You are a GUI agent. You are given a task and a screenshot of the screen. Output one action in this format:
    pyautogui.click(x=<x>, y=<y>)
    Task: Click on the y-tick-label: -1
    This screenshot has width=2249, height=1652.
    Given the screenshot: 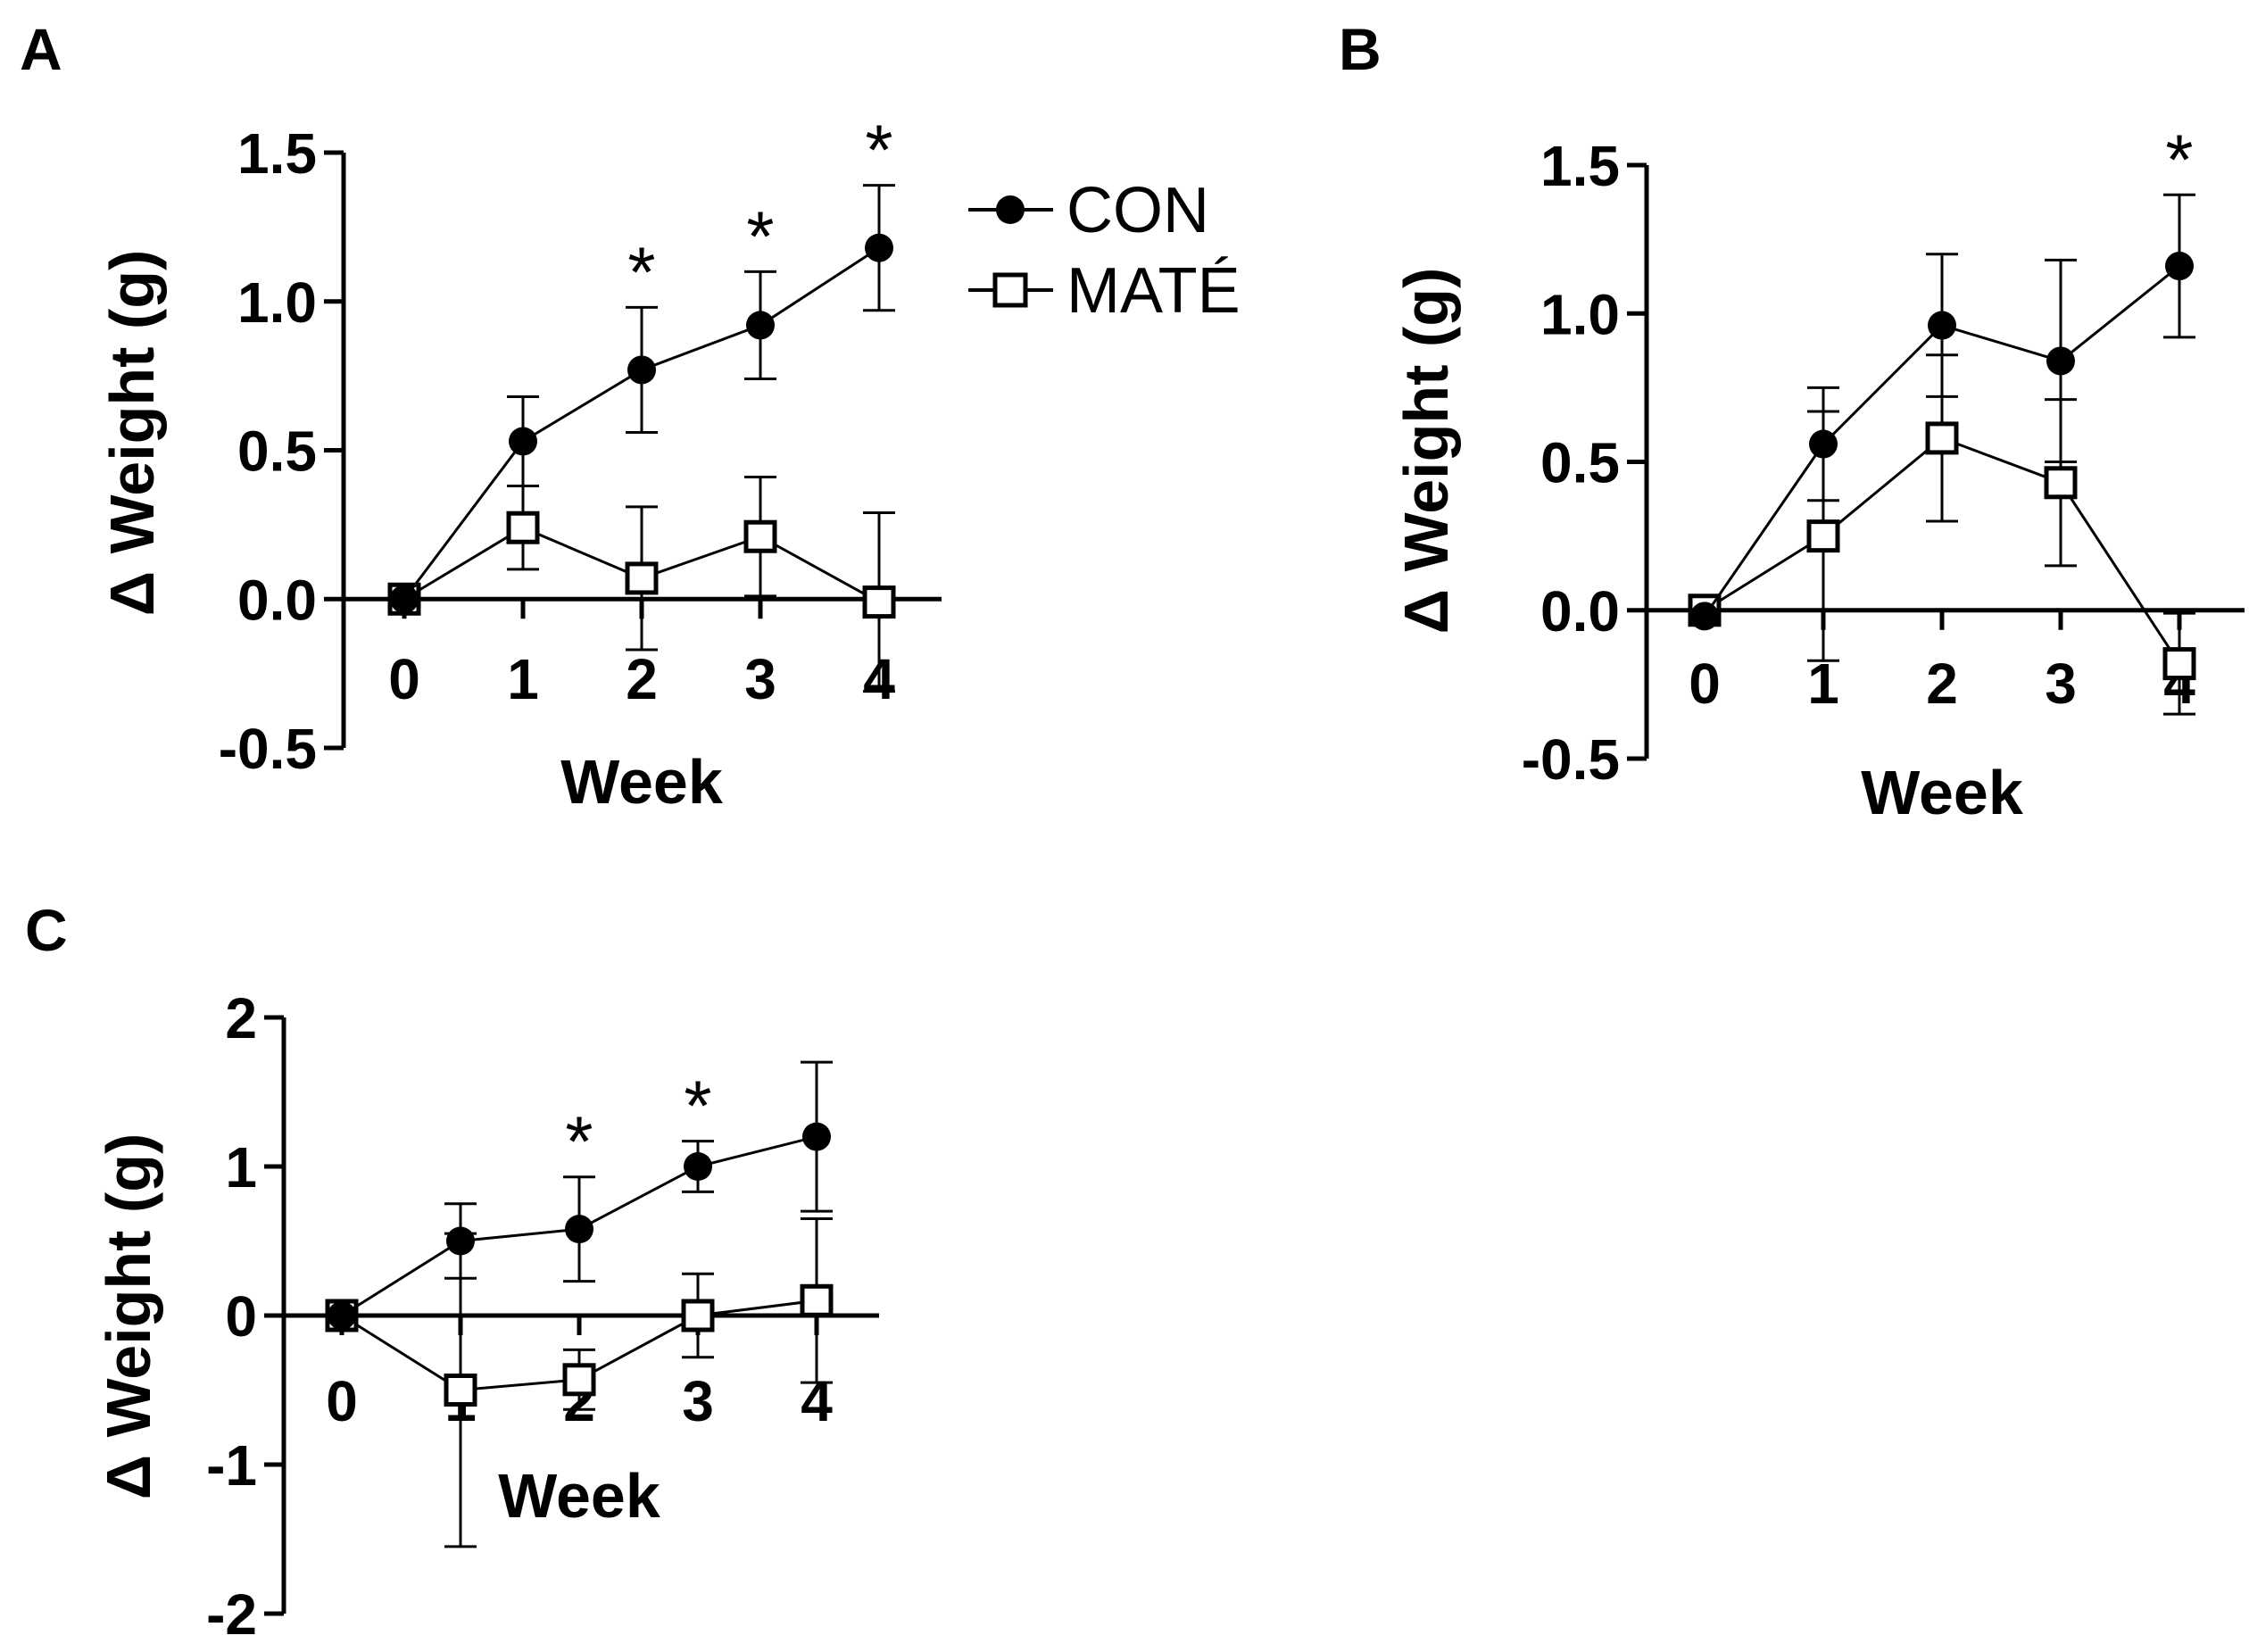 What is the action you would take?
    pyautogui.click(x=231, y=1466)
    